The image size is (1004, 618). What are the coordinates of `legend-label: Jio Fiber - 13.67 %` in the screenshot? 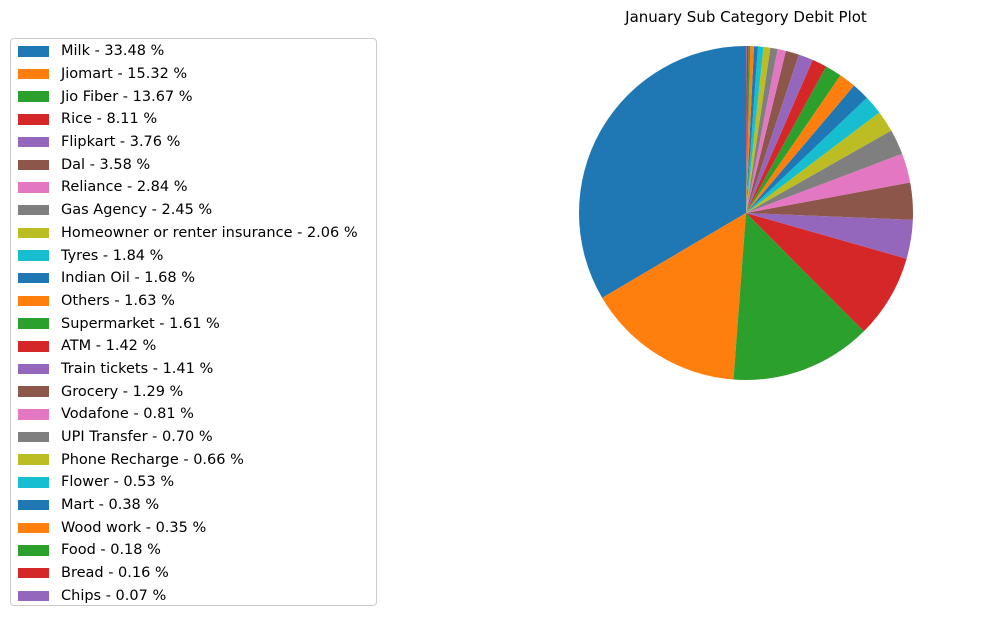 It's located at (127, 96).